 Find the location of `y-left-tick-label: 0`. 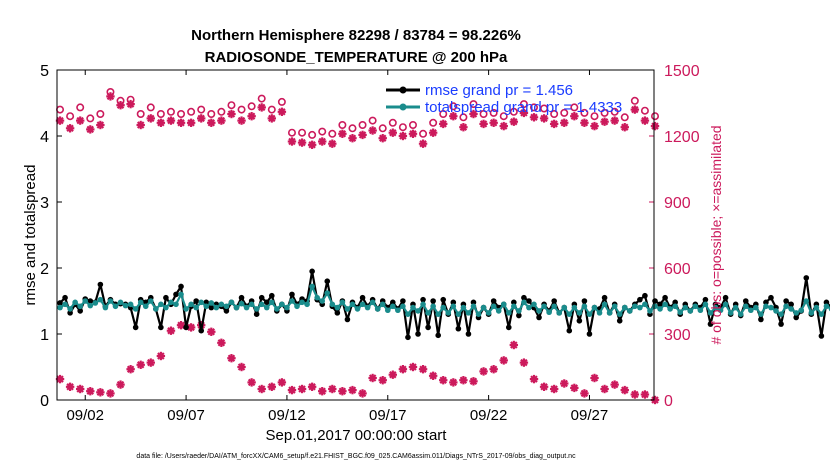

y-left-tick-label: 0 is located at coordinates (44, 401).